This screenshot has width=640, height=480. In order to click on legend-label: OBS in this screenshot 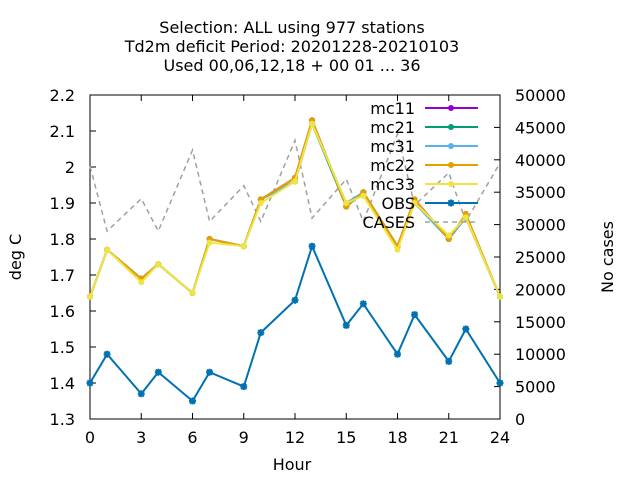, I will do `click(398, 203)`.